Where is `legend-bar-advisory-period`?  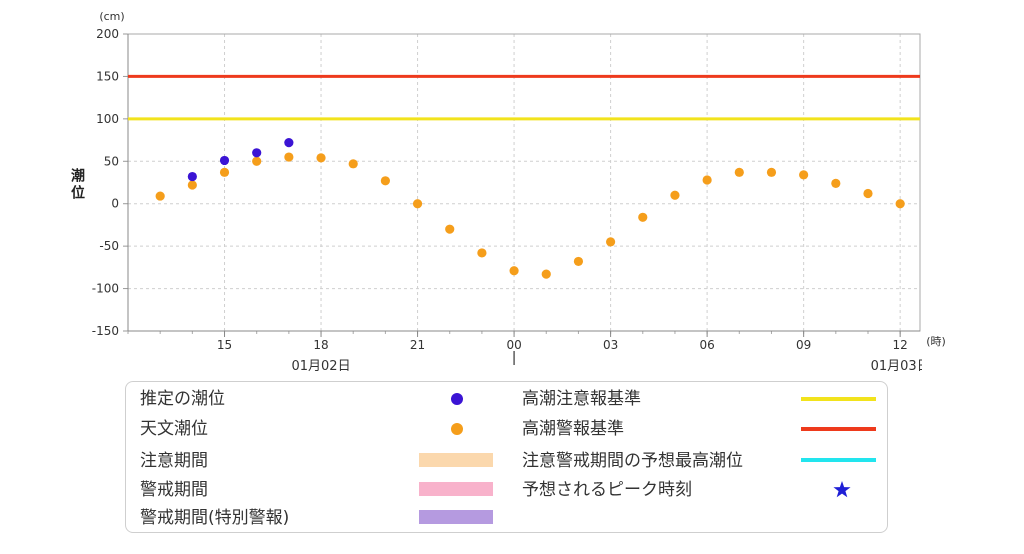
legend-bar-advisory-period is located at coordinates (456, 460).